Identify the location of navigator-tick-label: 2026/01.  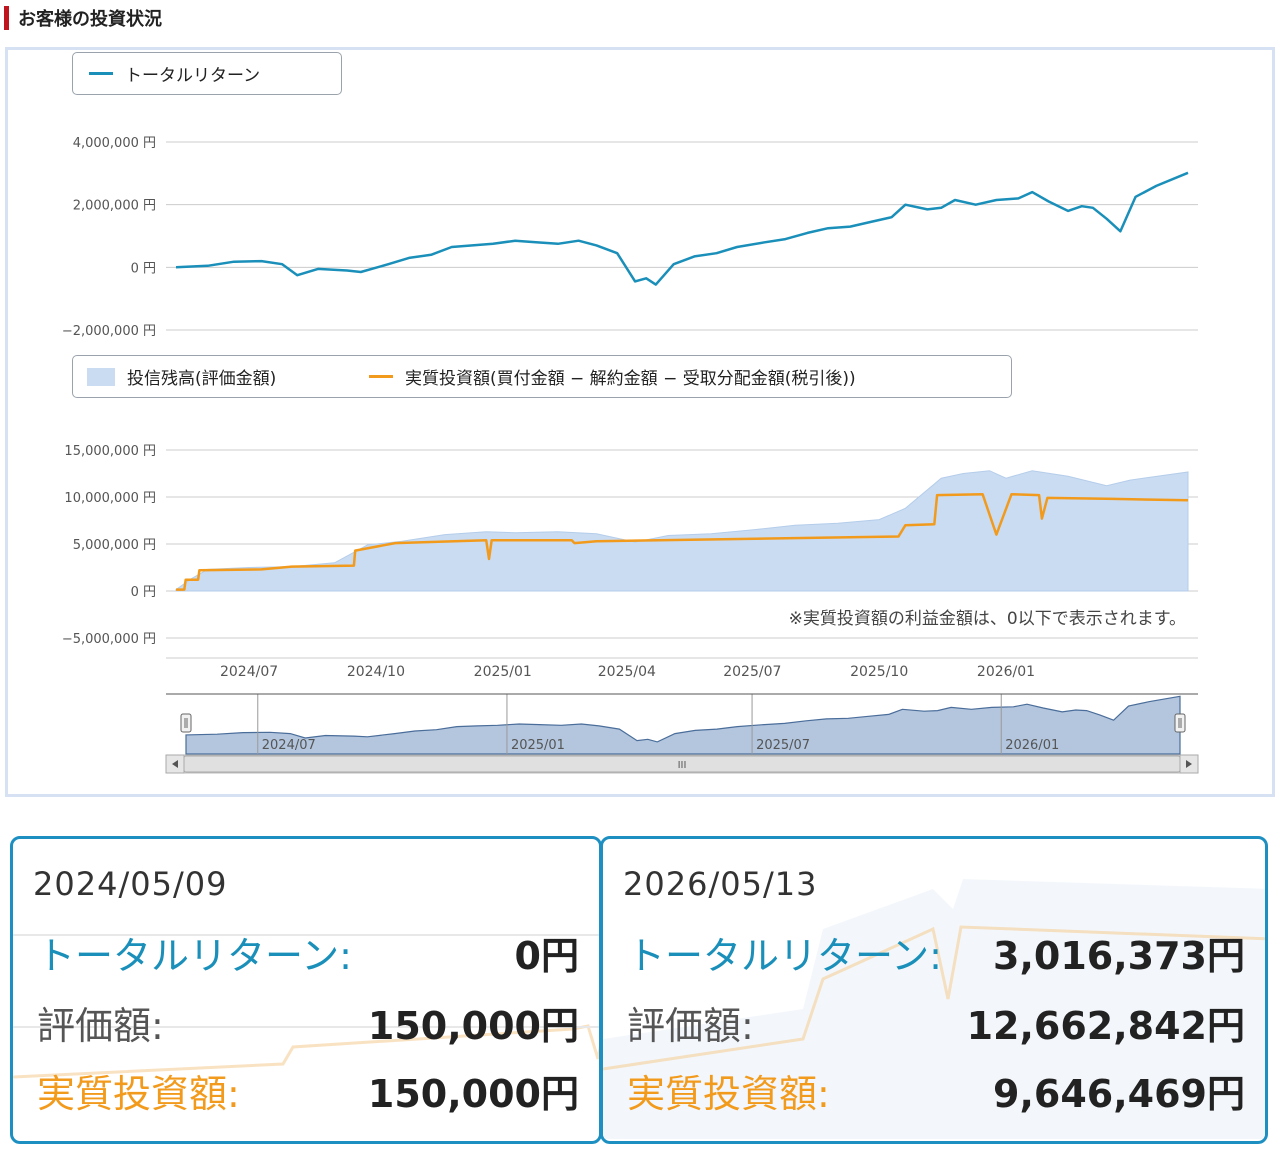
(1032, 745).